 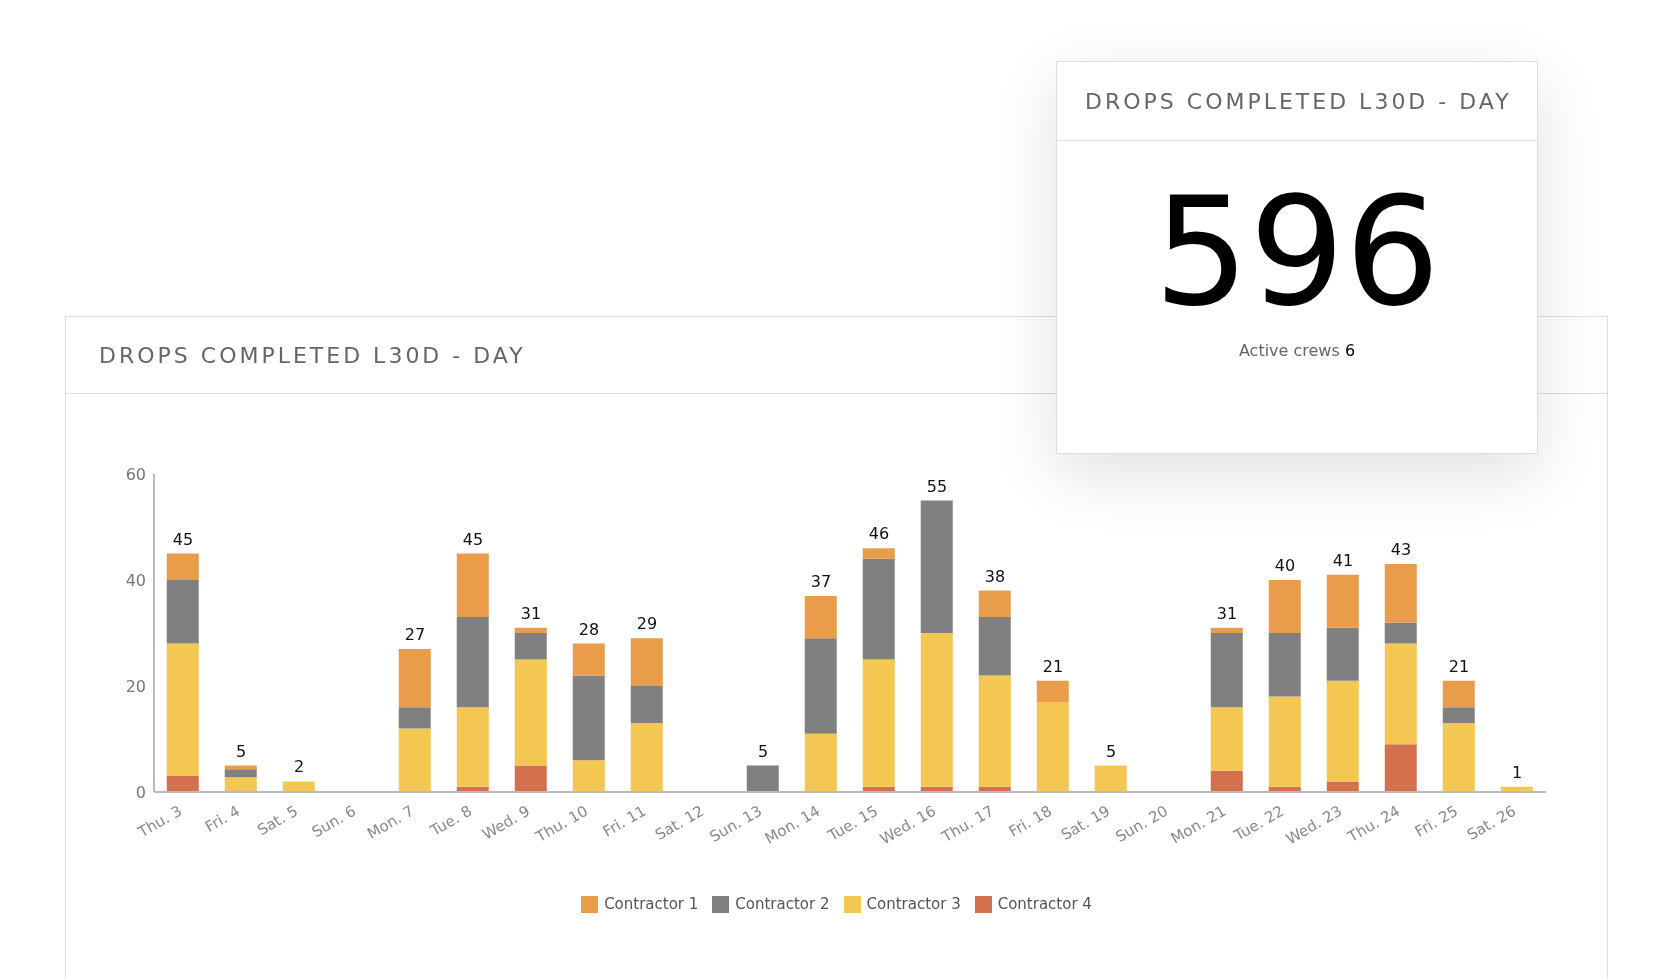 I want to click on total-label: 37, so click(x=821, y=581).